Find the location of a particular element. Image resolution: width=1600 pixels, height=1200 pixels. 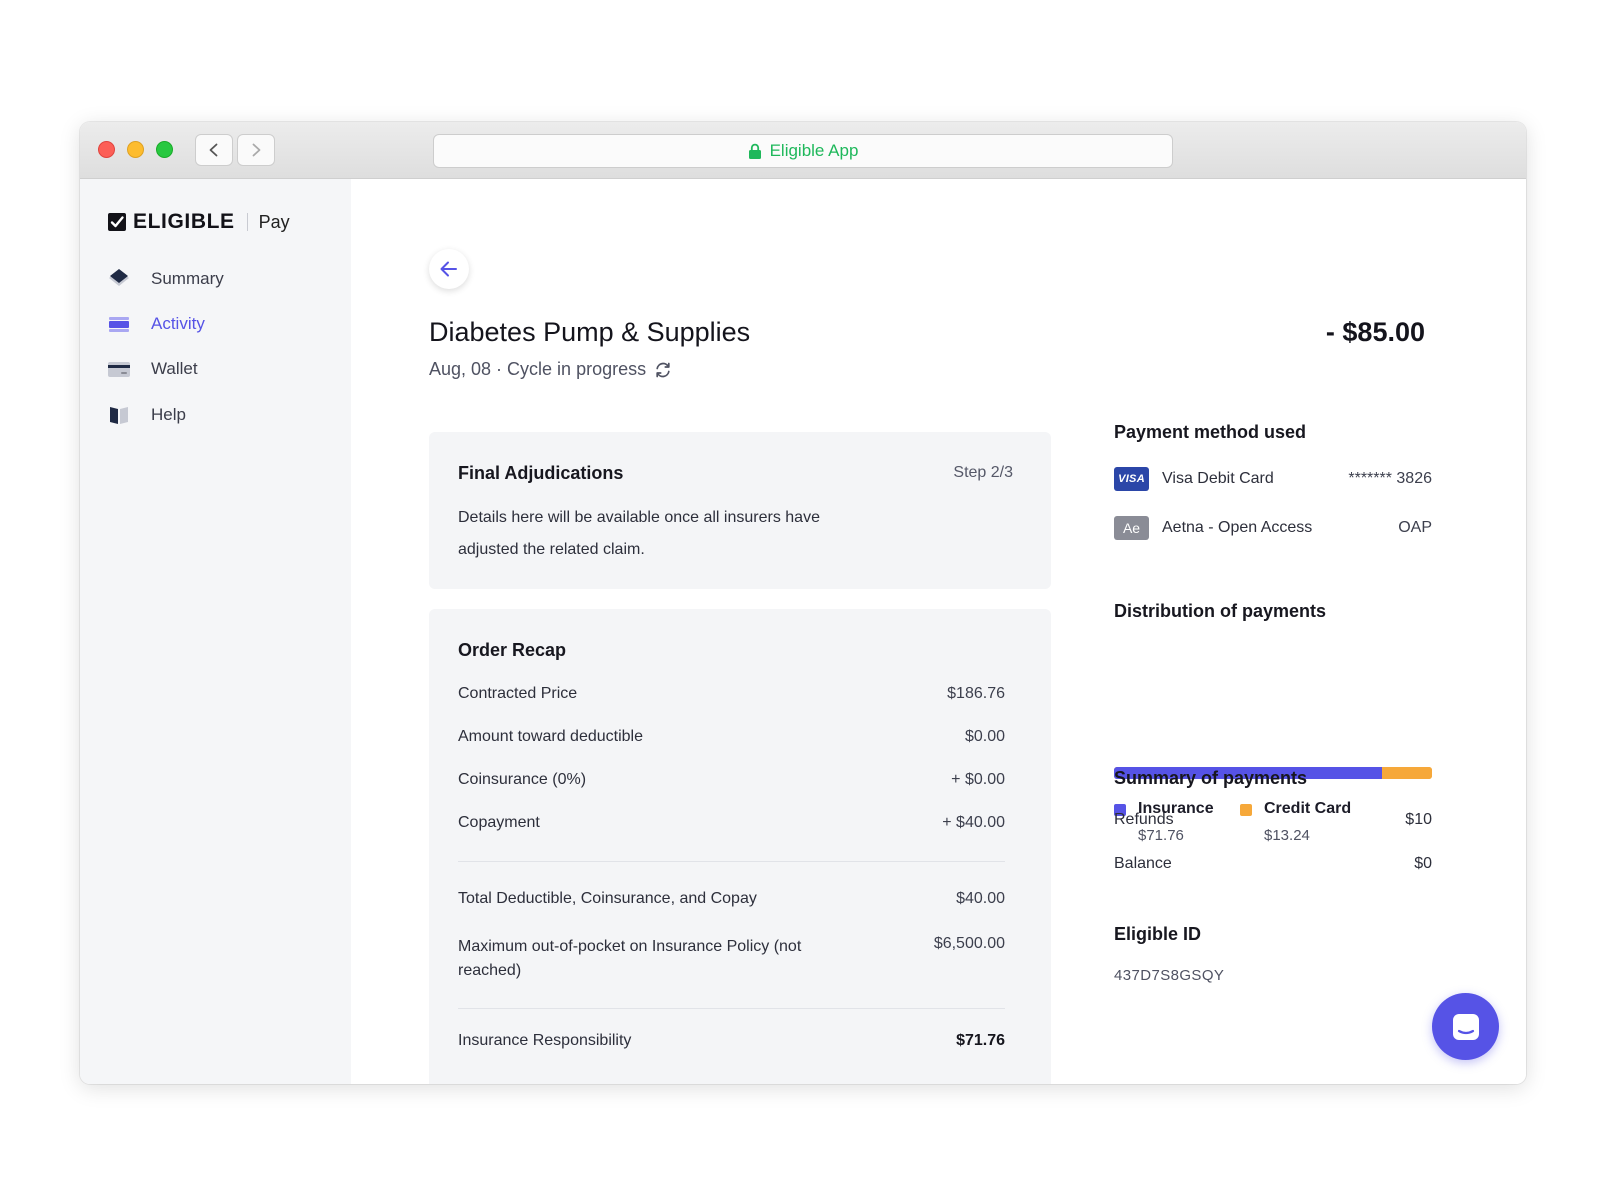

summary-row-refunds: Refunds $10 is located at coordinates (1273, 820).